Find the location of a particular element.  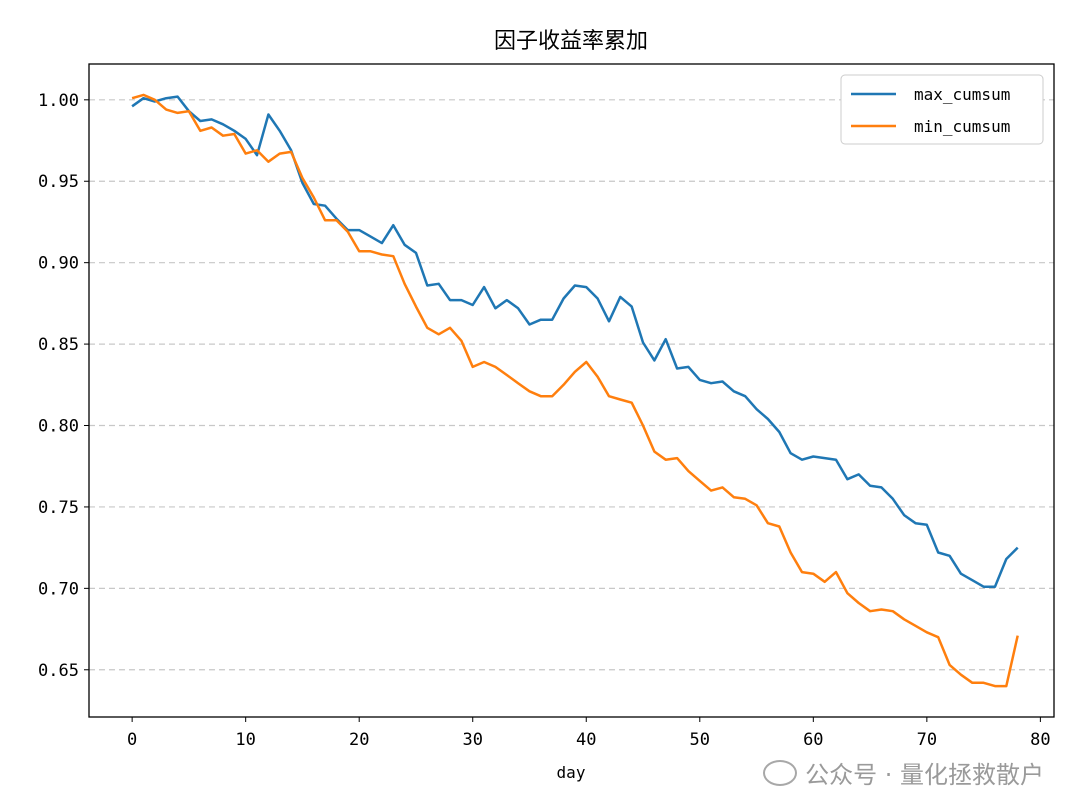

x-tick-label: 20 is located at coordinates (359, 740).